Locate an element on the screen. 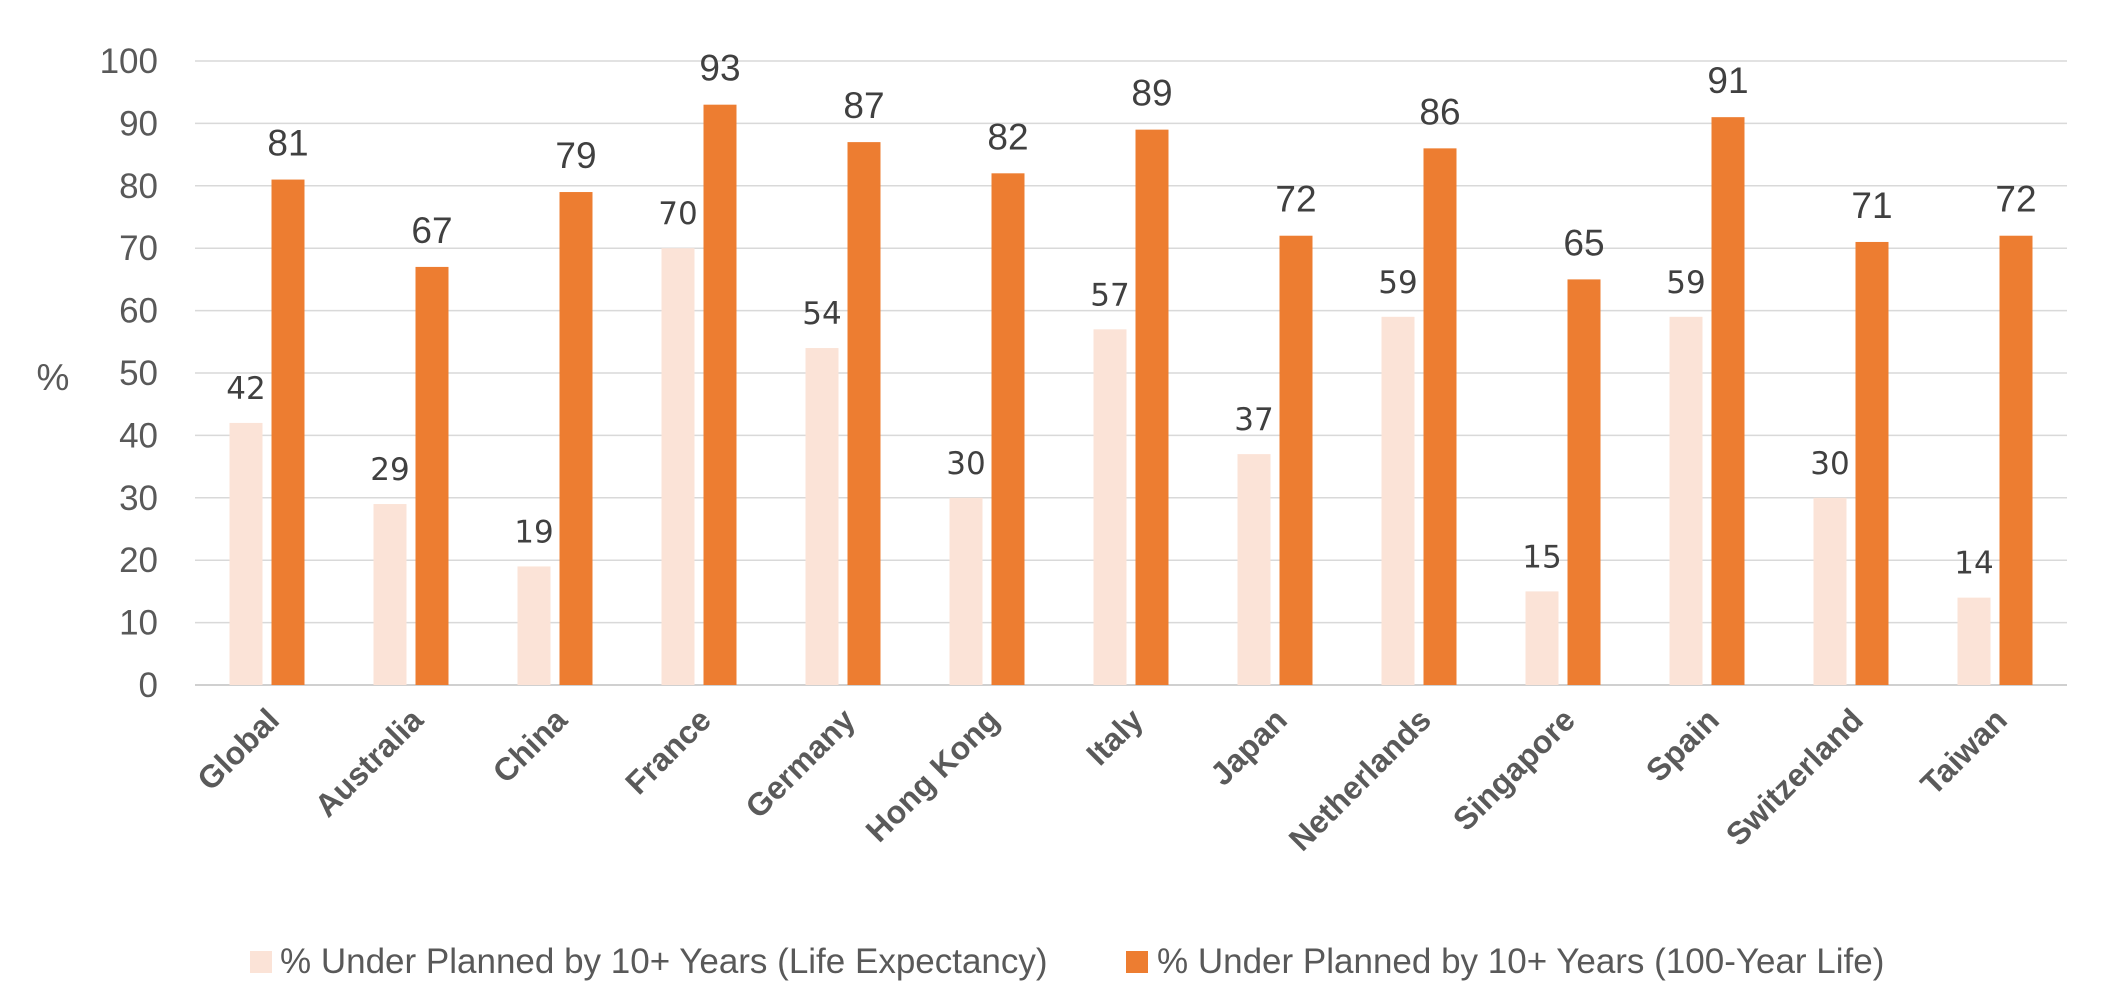  bar-life-expectancy-italy is located at coordinates (1110, 507).